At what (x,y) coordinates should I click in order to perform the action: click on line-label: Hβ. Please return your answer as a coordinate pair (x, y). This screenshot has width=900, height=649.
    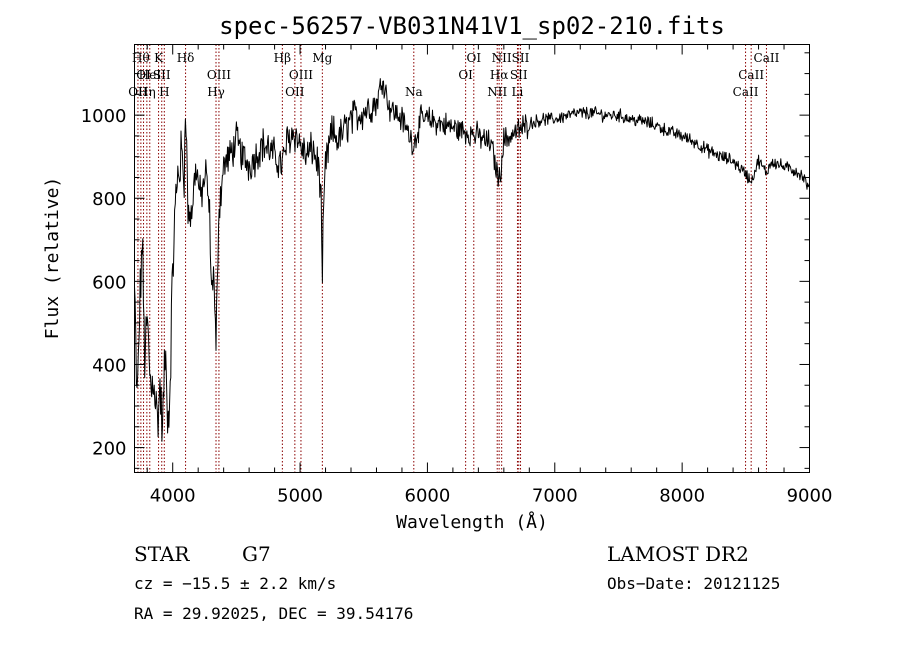
    Looking at the image, I should click on (282, 58).